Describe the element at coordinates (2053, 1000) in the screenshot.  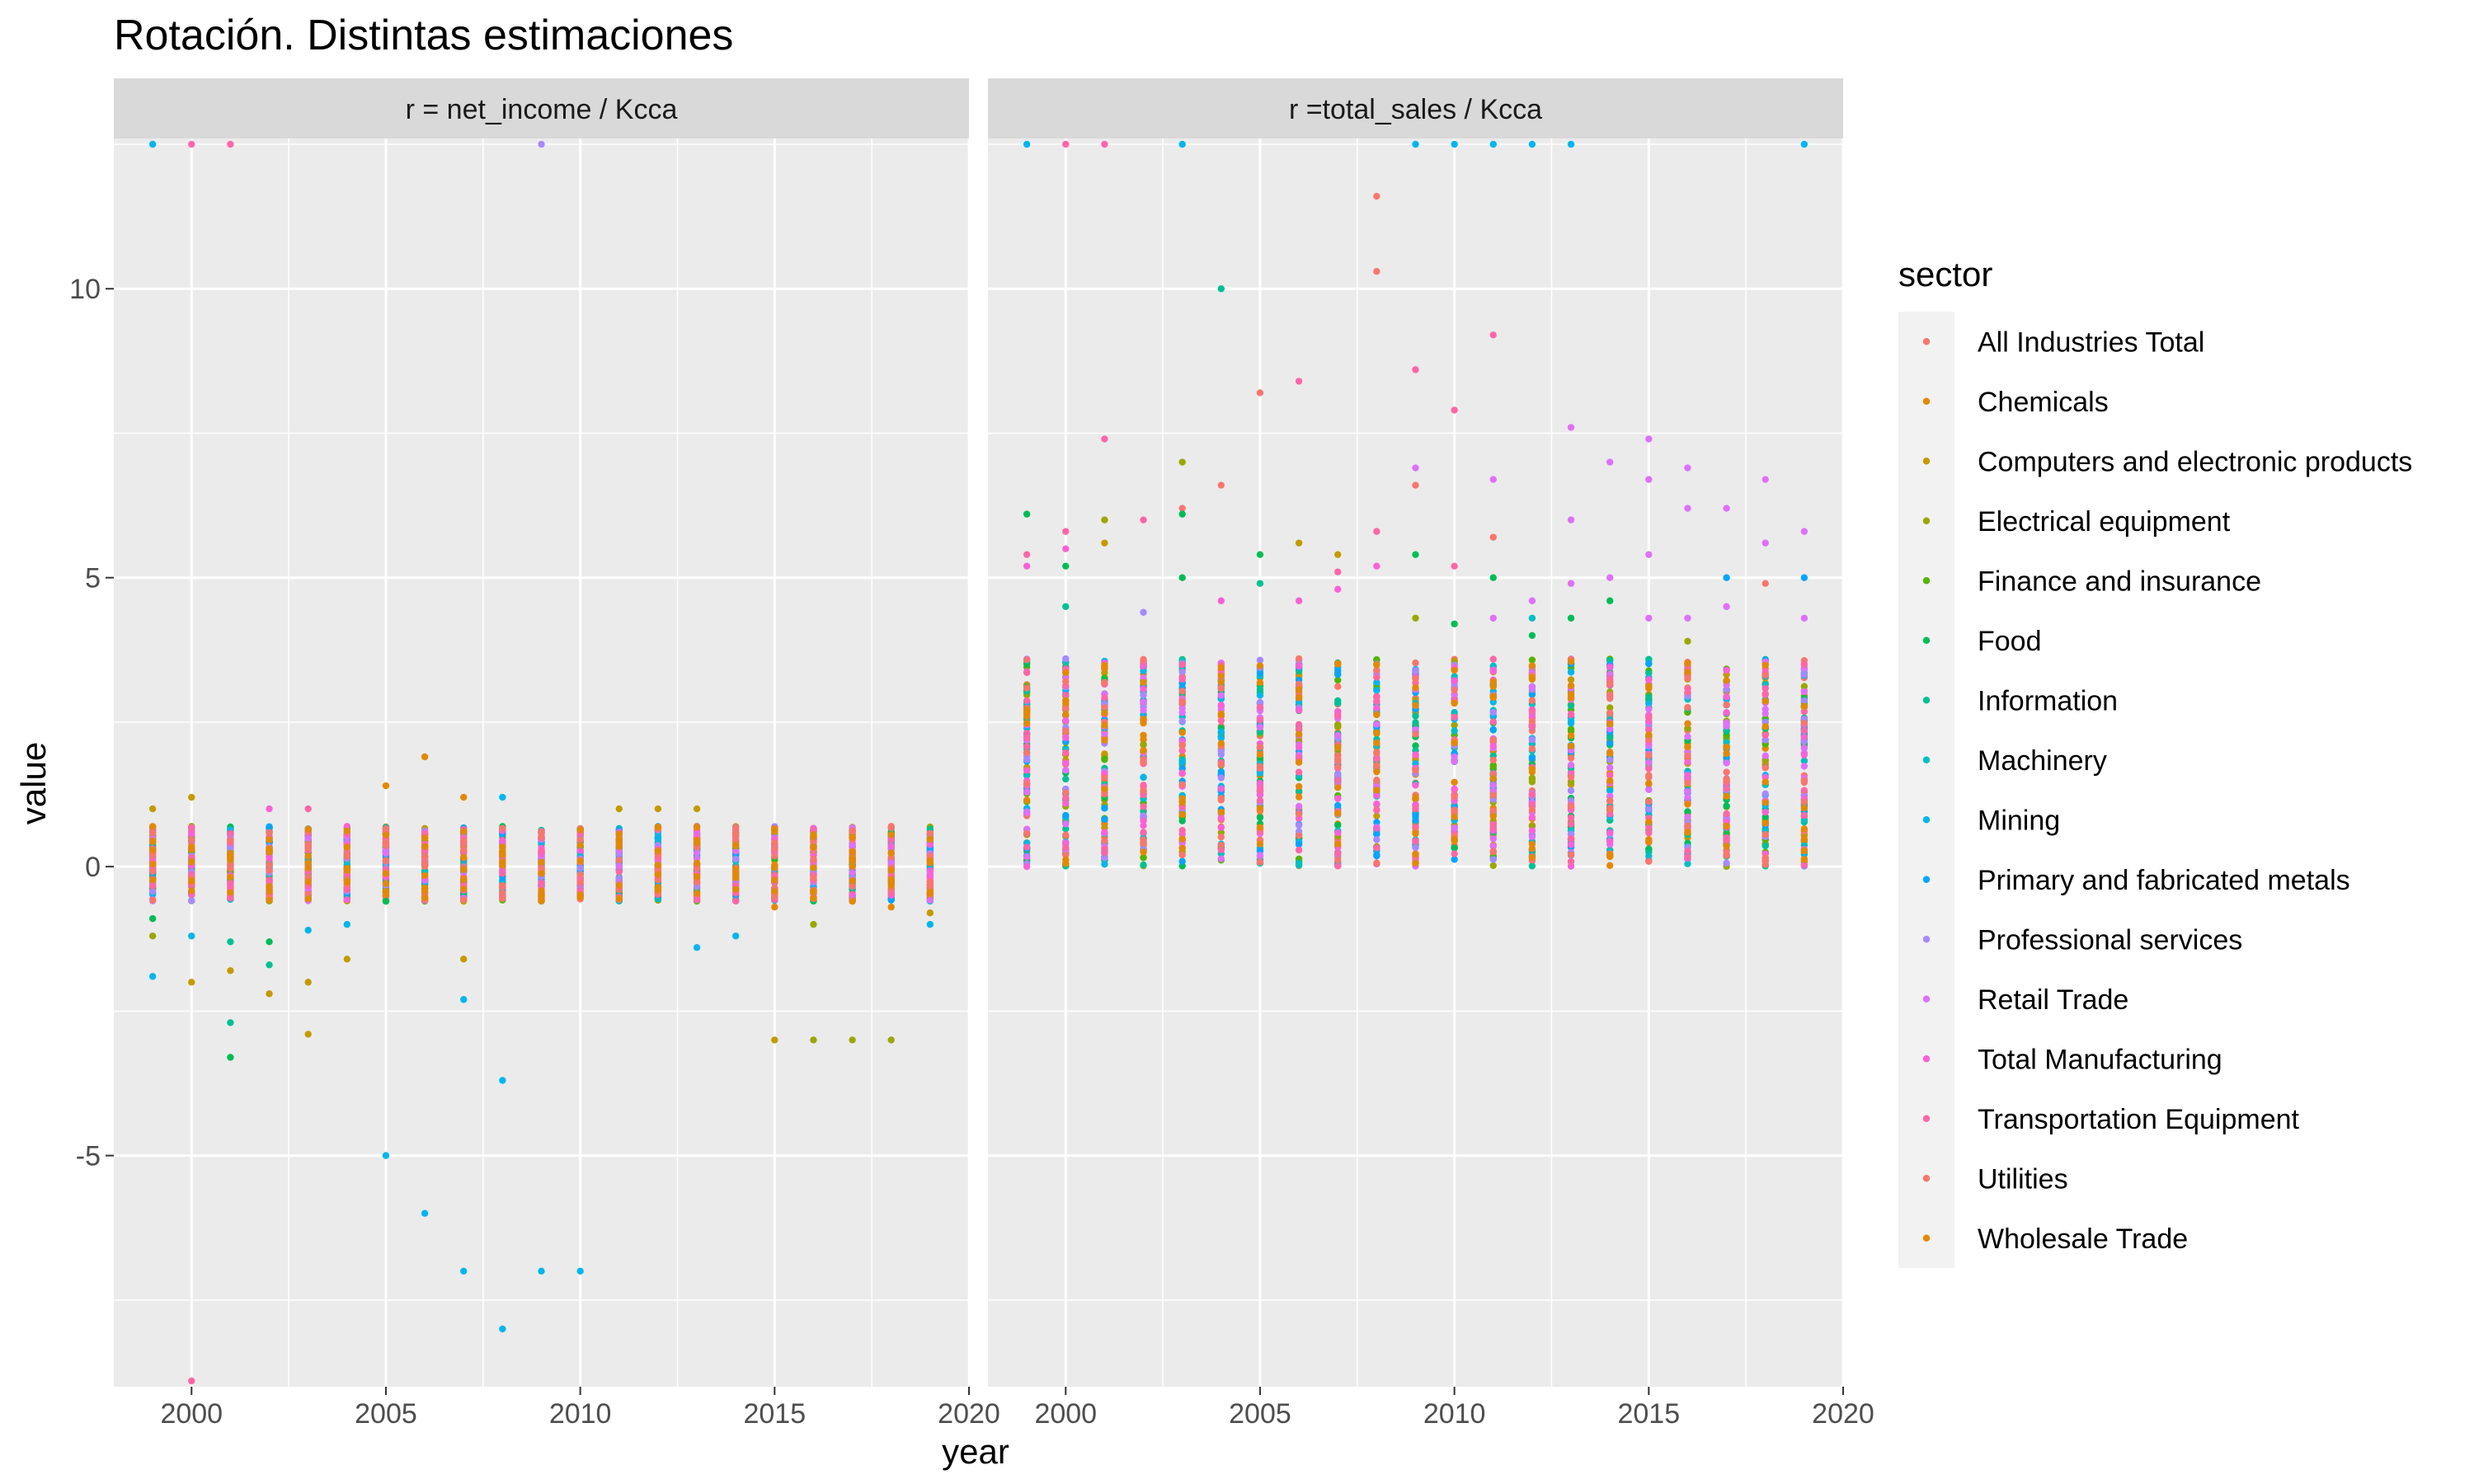
I see `legend-label-12: Retail Trade` at that location.